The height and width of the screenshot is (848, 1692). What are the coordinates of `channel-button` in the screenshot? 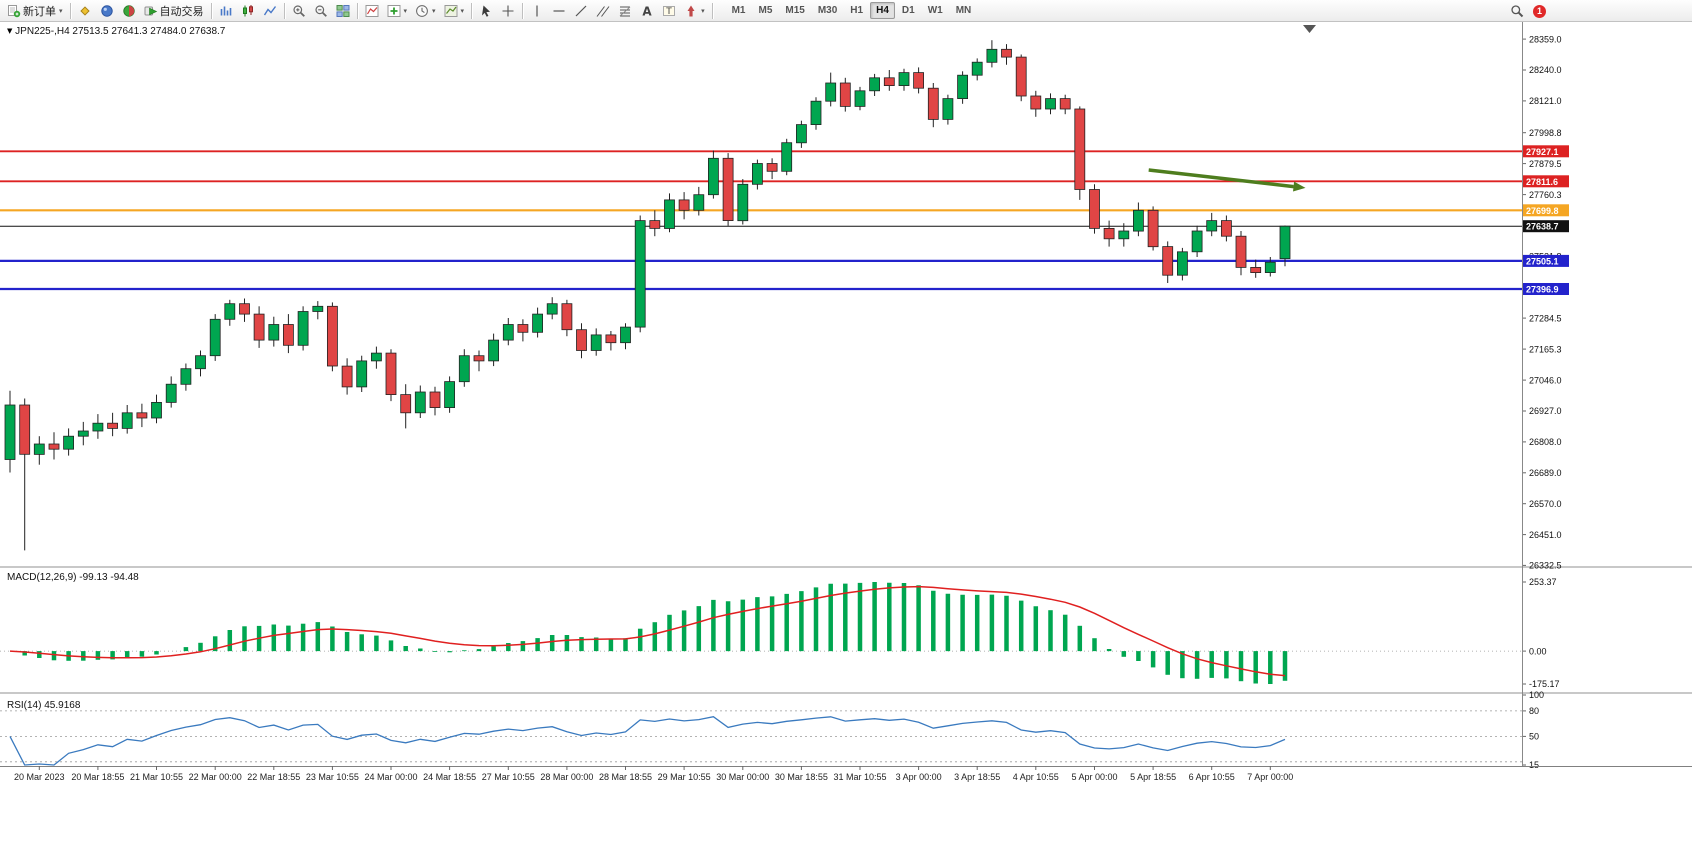 It's located at (603, 10).